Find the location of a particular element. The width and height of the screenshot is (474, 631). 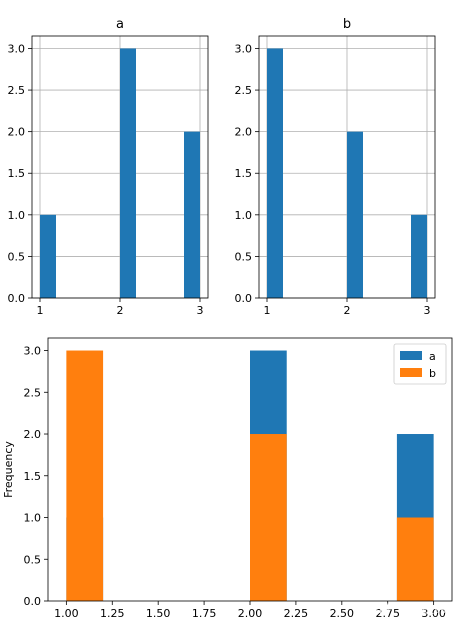

x-tick-label: 2.75 is located at coordinates (387, 613).